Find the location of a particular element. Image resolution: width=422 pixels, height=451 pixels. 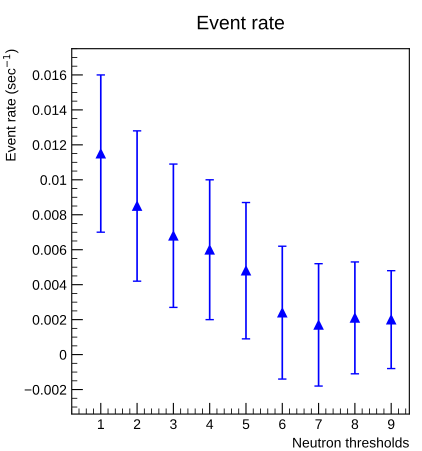

y-tick-label: 0.01 is located at coordinates (53, 180).